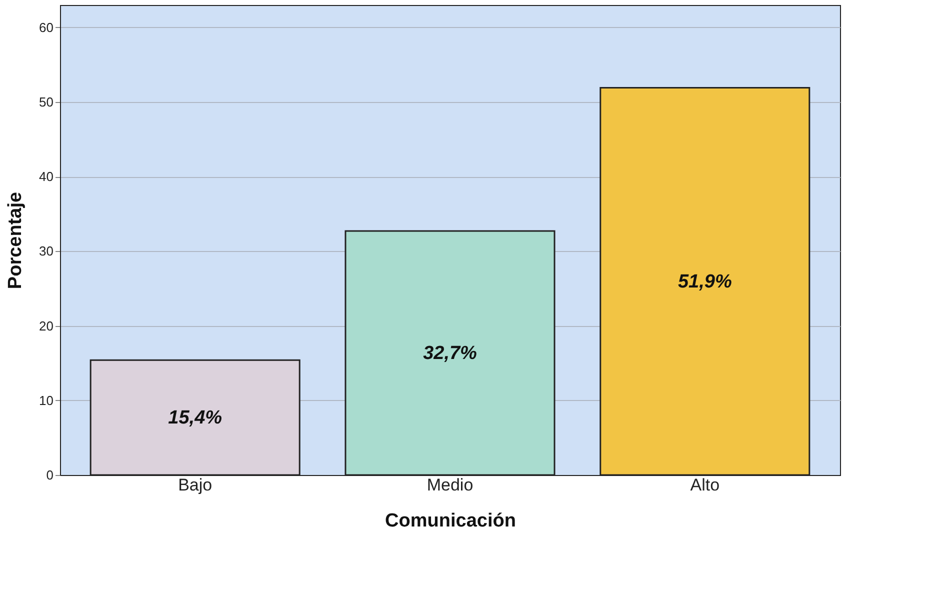  I want to click on x-tick-label: Medio, so click(450, 485).